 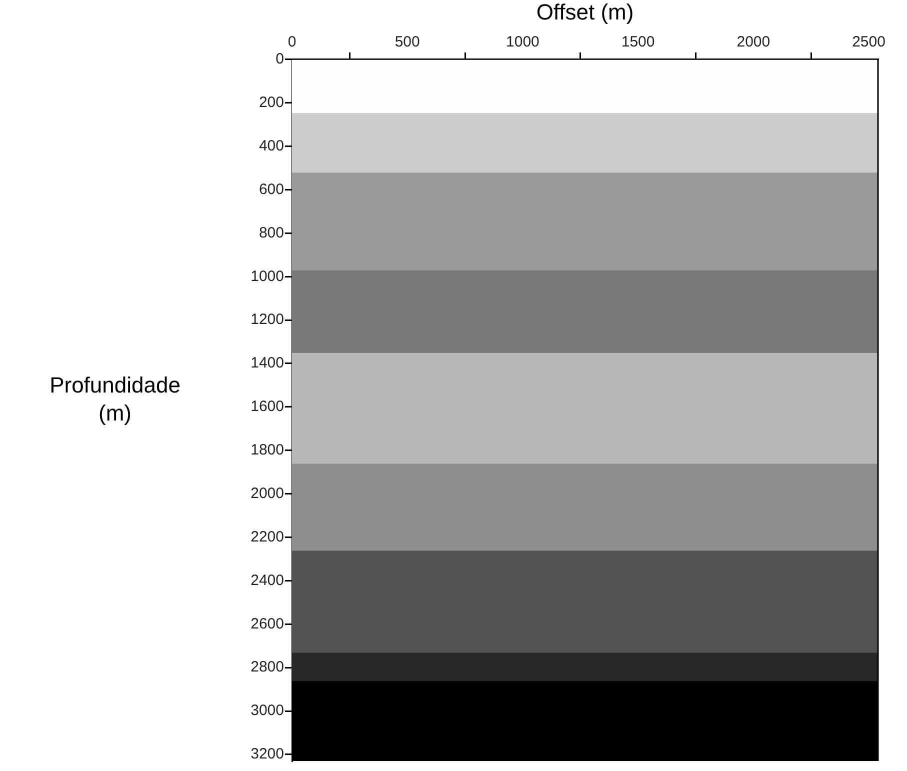 I want to click on y-tick-label: 3200, so click(x=267, y=754).